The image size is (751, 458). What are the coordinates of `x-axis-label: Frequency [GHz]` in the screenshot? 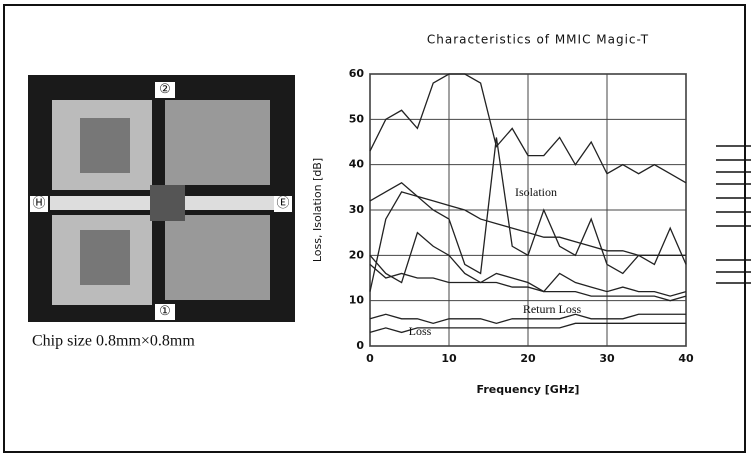 It's located at (528, 389).